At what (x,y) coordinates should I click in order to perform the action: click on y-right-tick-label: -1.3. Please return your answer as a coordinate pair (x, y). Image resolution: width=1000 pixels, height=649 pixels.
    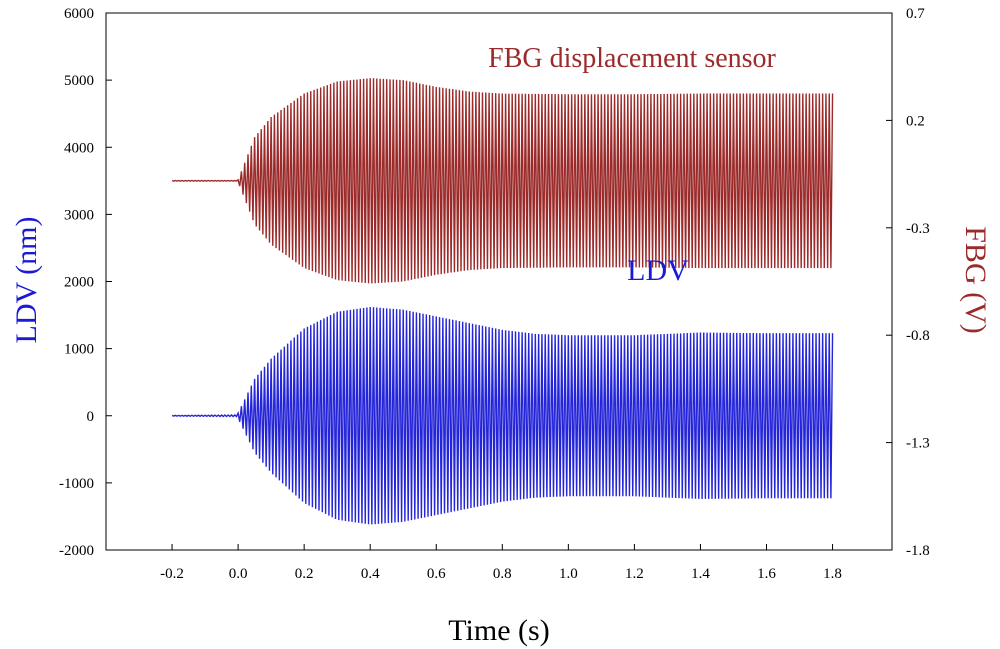
    Looking at the image, I should click on (918, 444).